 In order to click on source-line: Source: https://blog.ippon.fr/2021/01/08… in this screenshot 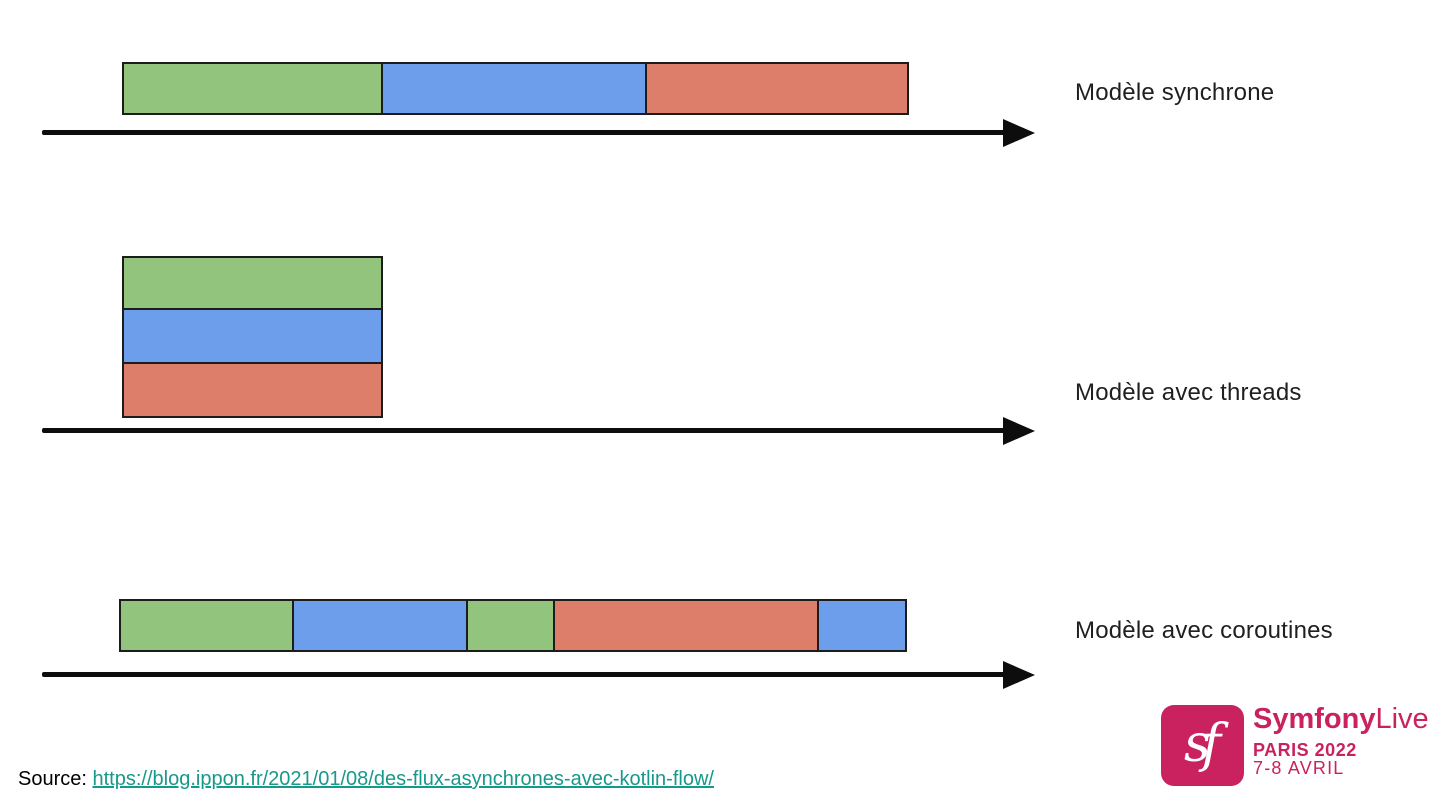, I will do `click(366, 779)`.